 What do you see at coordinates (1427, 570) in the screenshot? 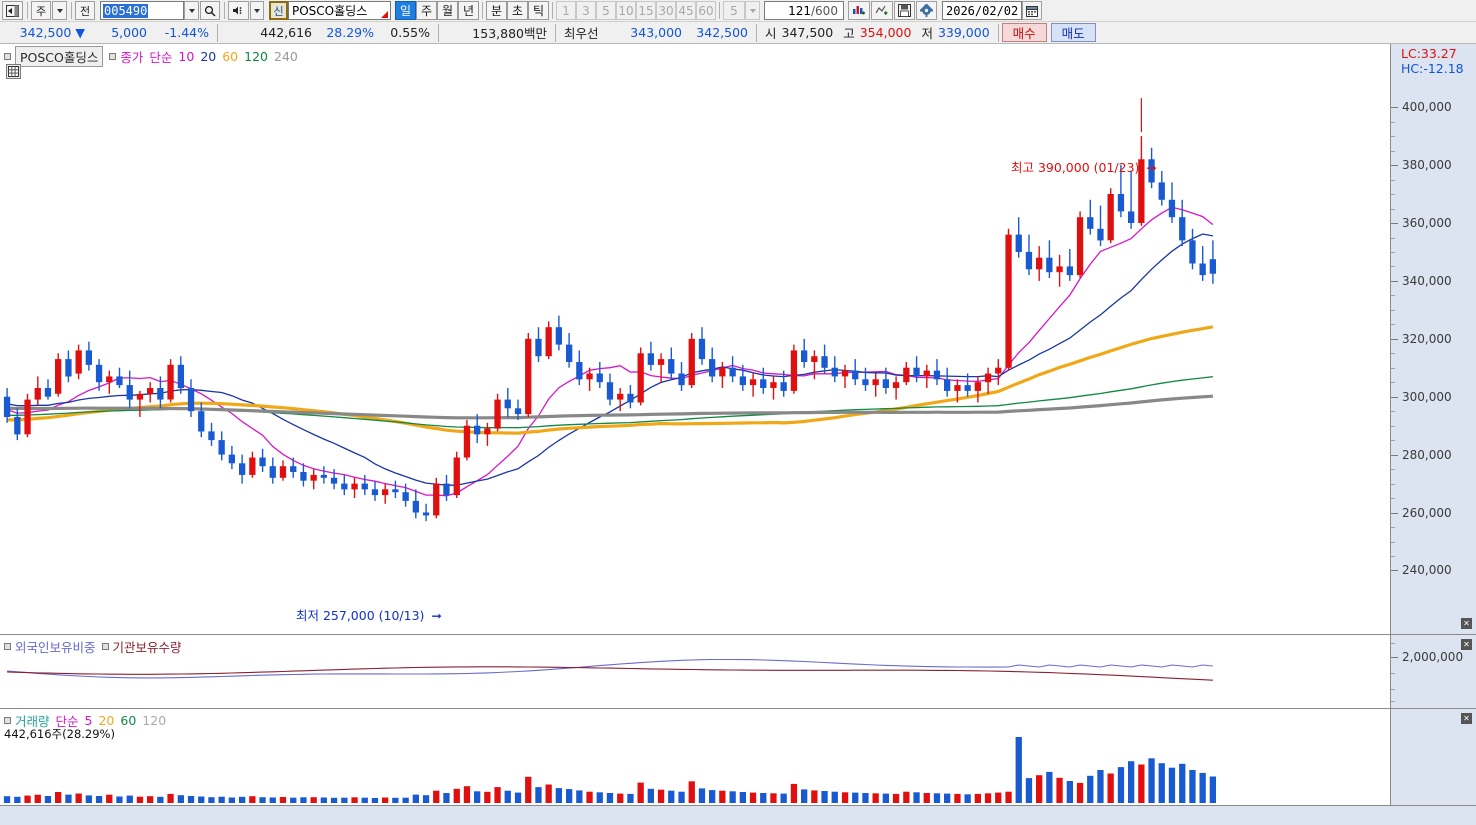
I see `price-axis-label: 240,000` at bounding box center [1427, 570].